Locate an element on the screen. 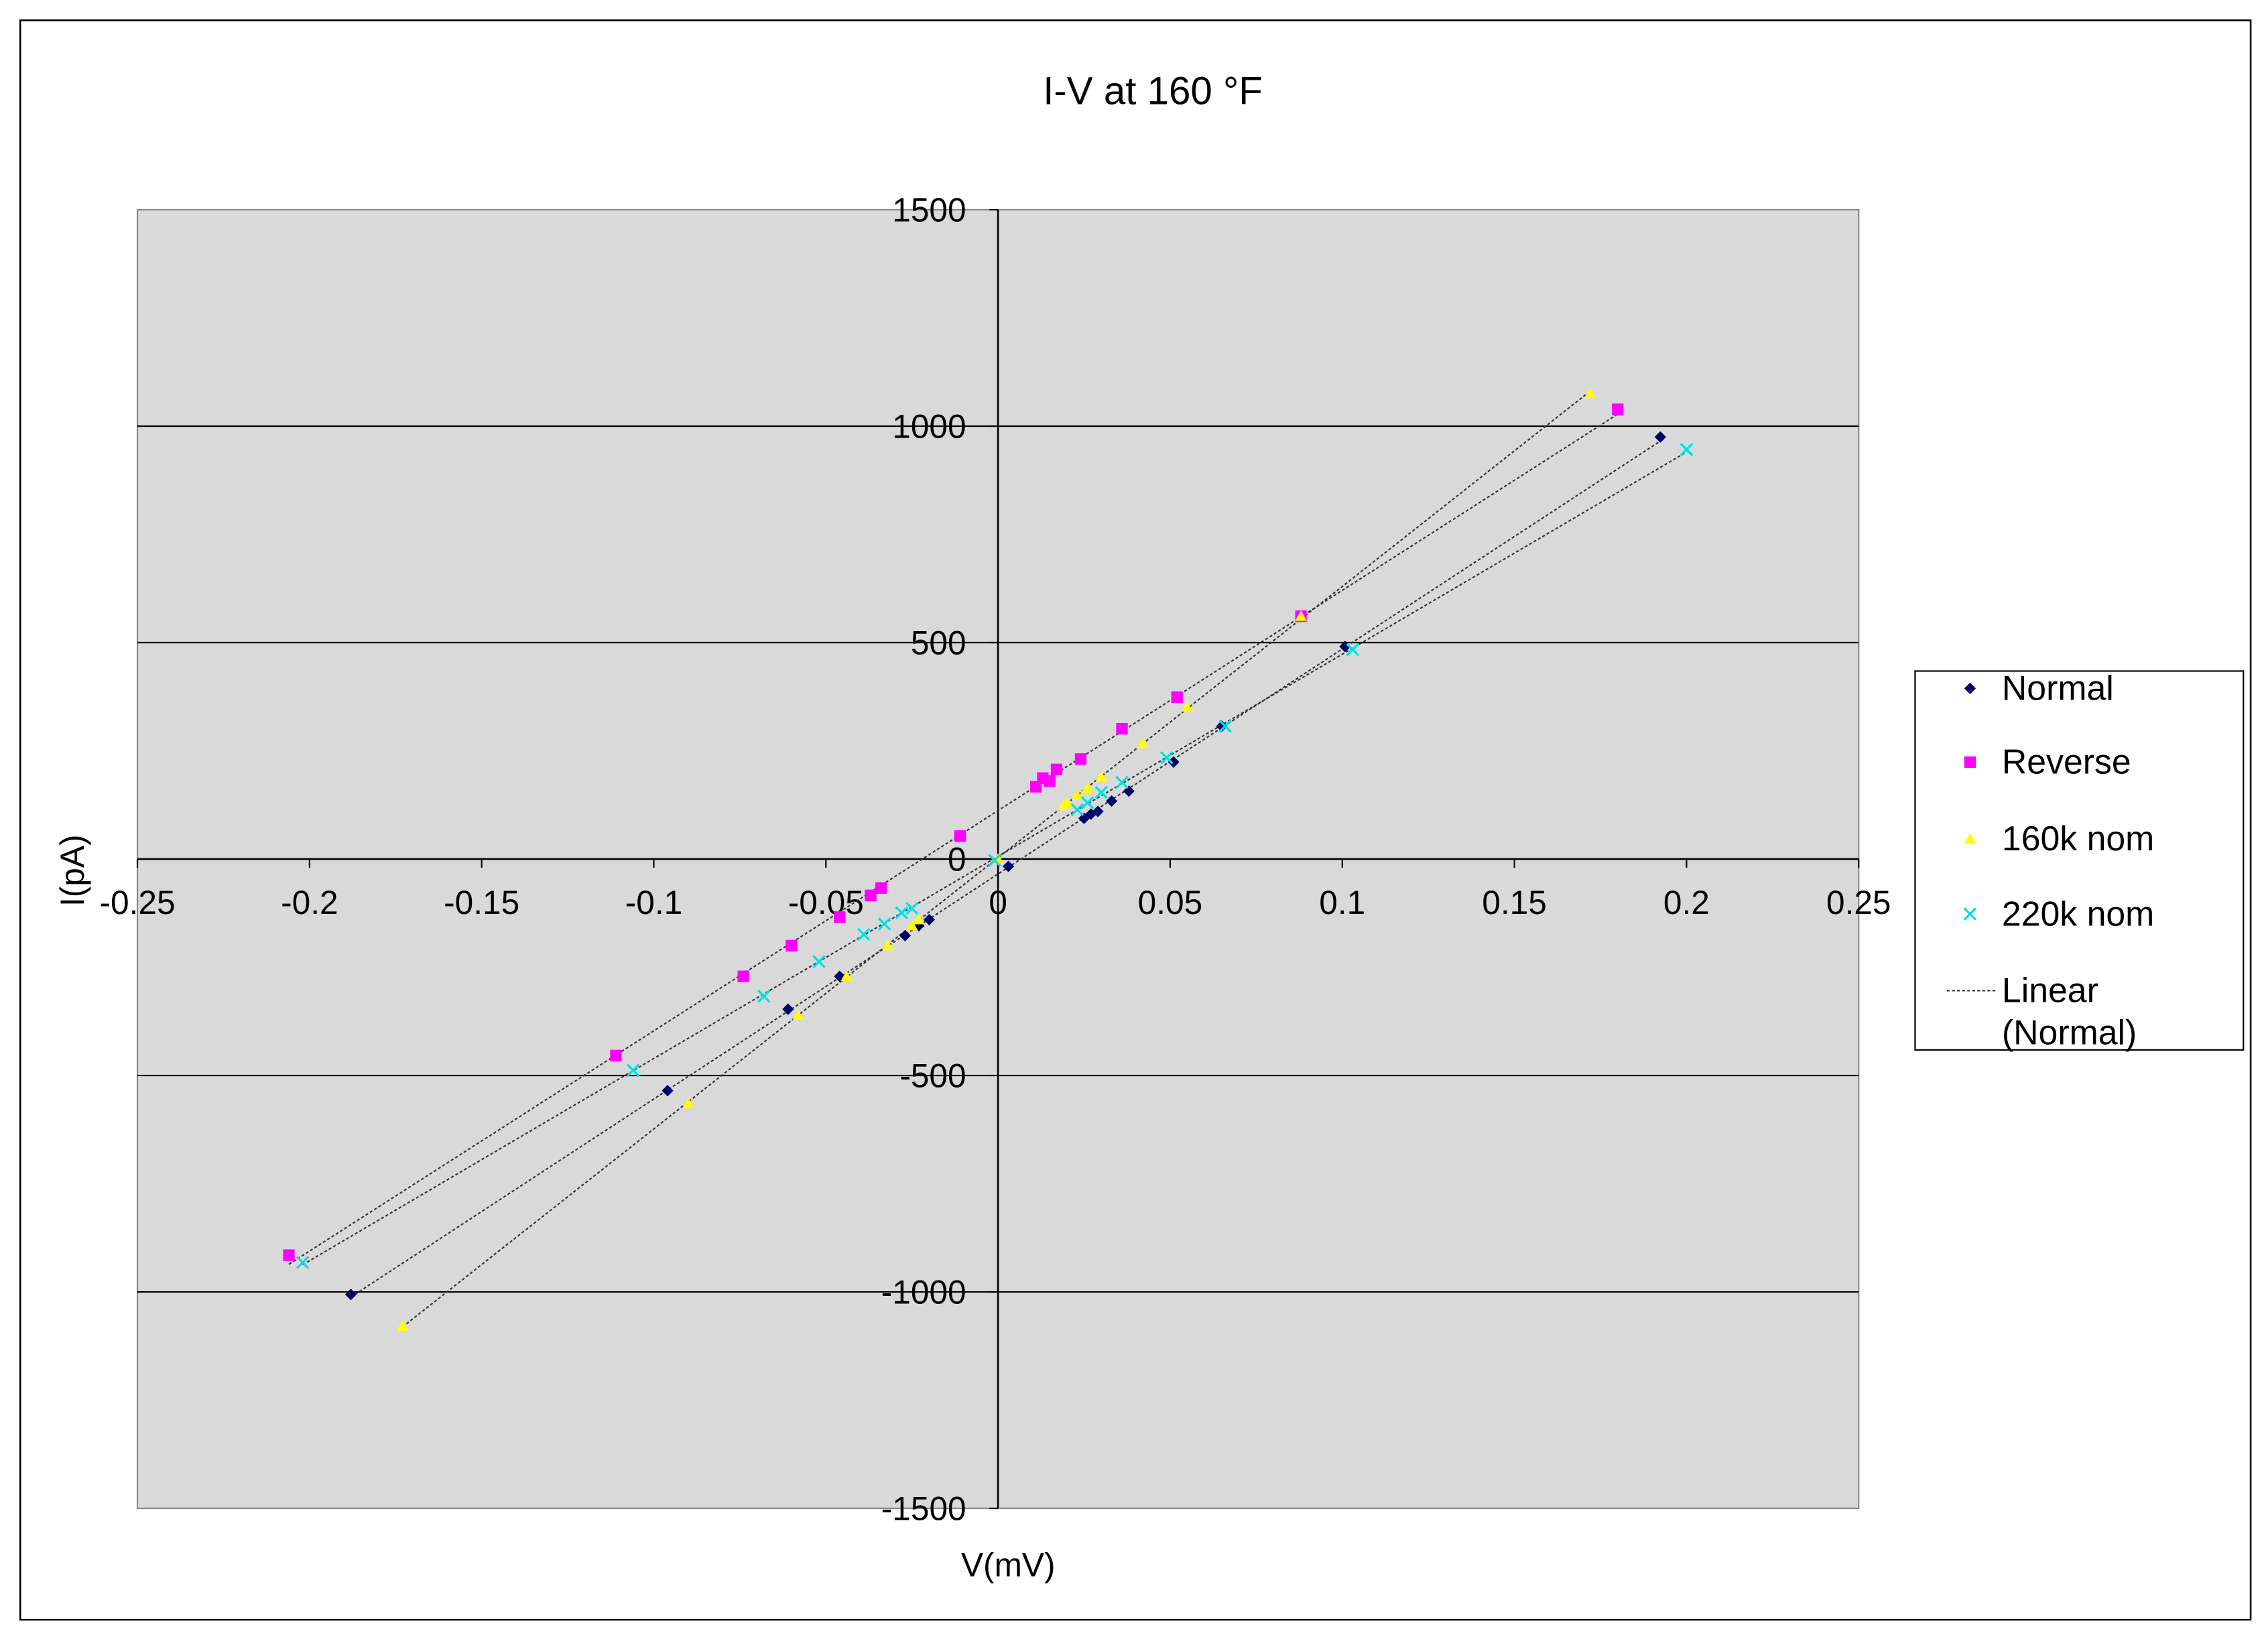 The height and width of the screenshot is (1641, 2268). y-tick-label: -1000 is located at coordinates (923, 1292).